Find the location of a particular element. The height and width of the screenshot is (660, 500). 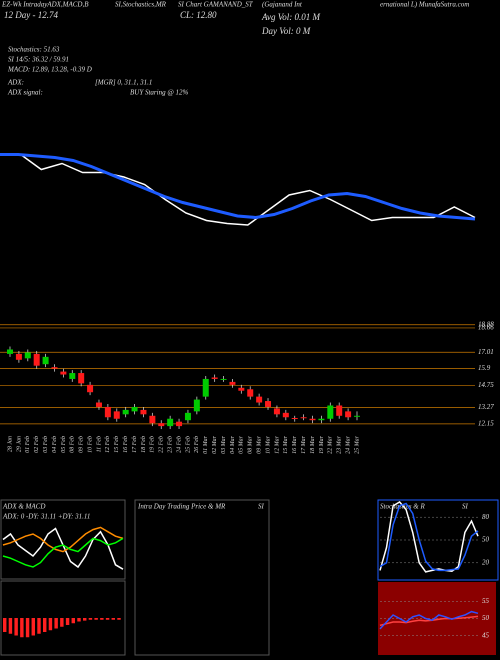

x-tick-label: 29 Jan is located at coordinates (19, 444).